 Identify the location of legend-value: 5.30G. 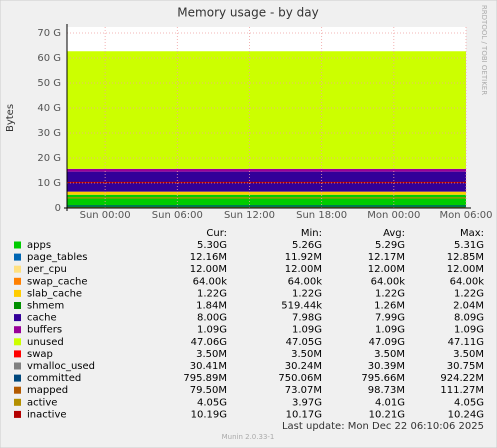
(212, 245).